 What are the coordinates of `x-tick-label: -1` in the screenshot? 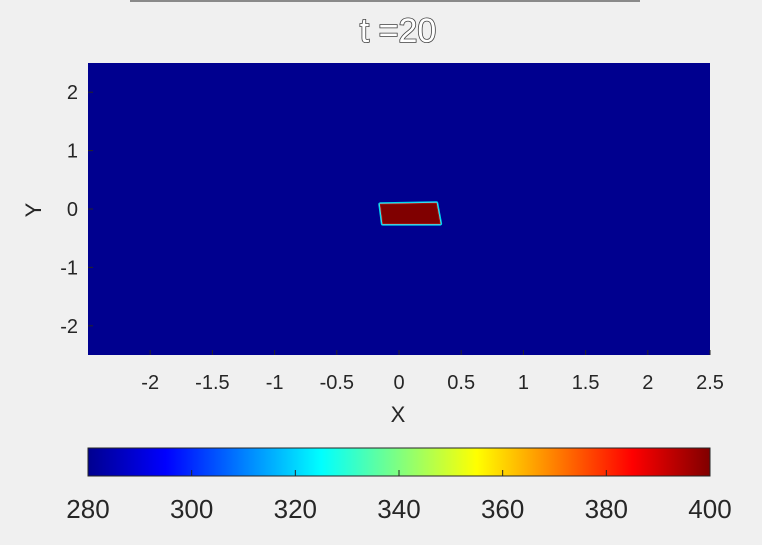 It's located at (275, 383).